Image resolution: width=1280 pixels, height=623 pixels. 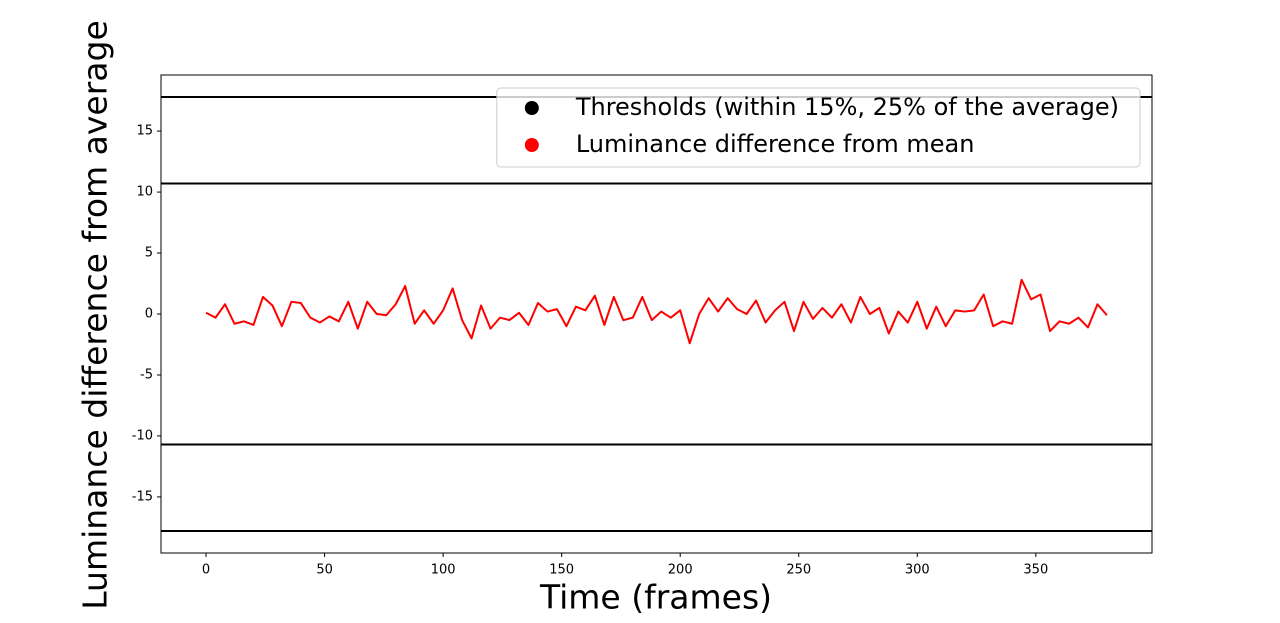 What do you see at coordinates (144, 131) in the screenshot?
I see `y-tick-label: 15` at bounding box center [144, 131].